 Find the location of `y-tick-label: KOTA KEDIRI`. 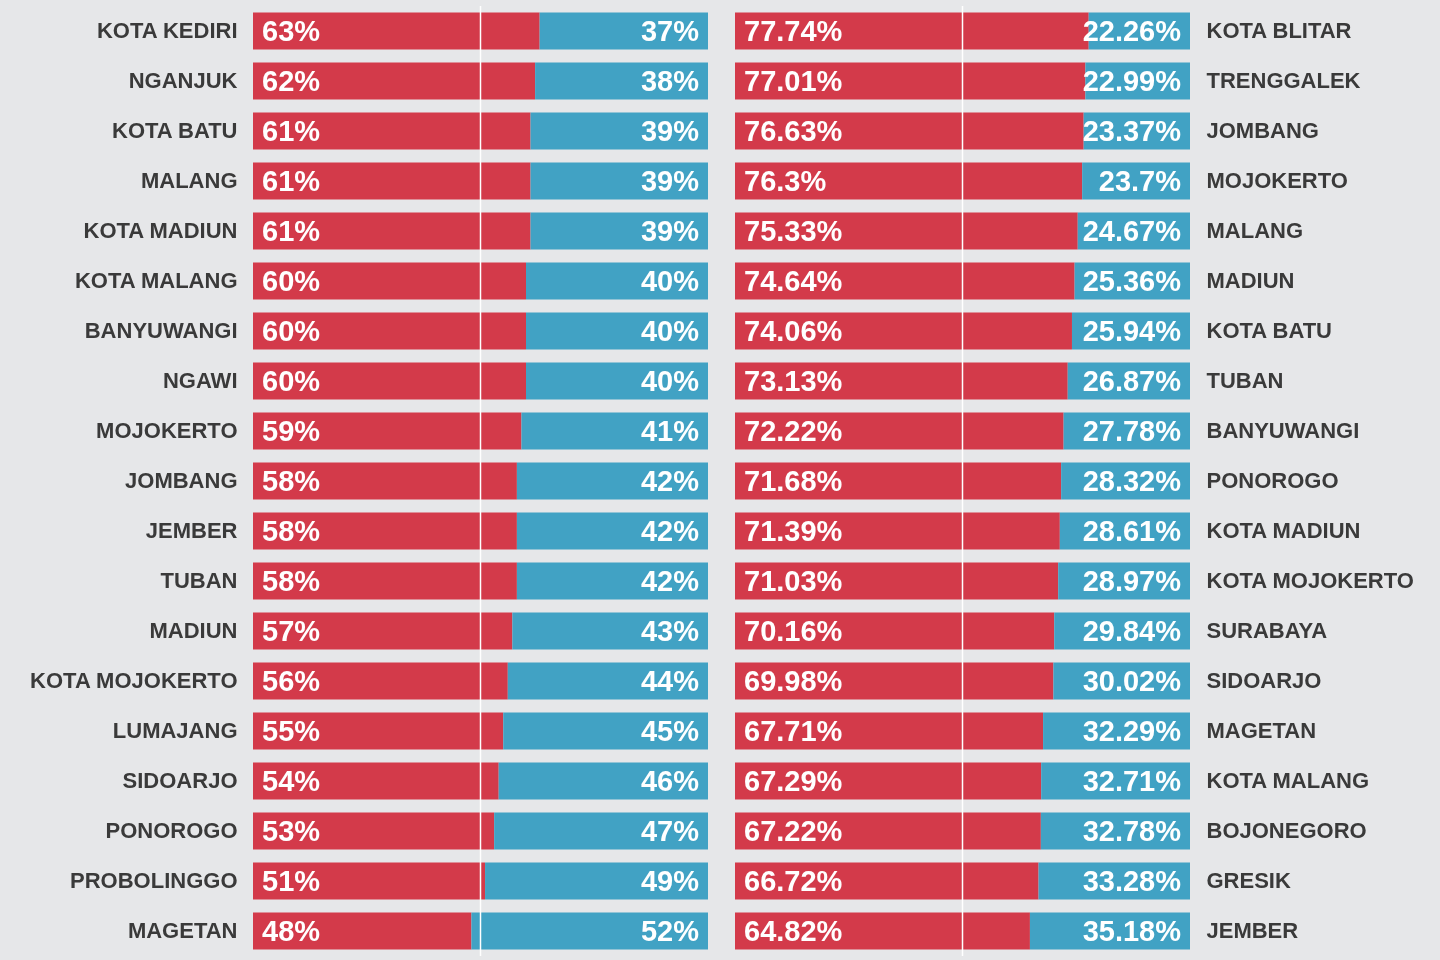

y-tick-label: KOTA KEDIRI is located at coordinates (167, 30).